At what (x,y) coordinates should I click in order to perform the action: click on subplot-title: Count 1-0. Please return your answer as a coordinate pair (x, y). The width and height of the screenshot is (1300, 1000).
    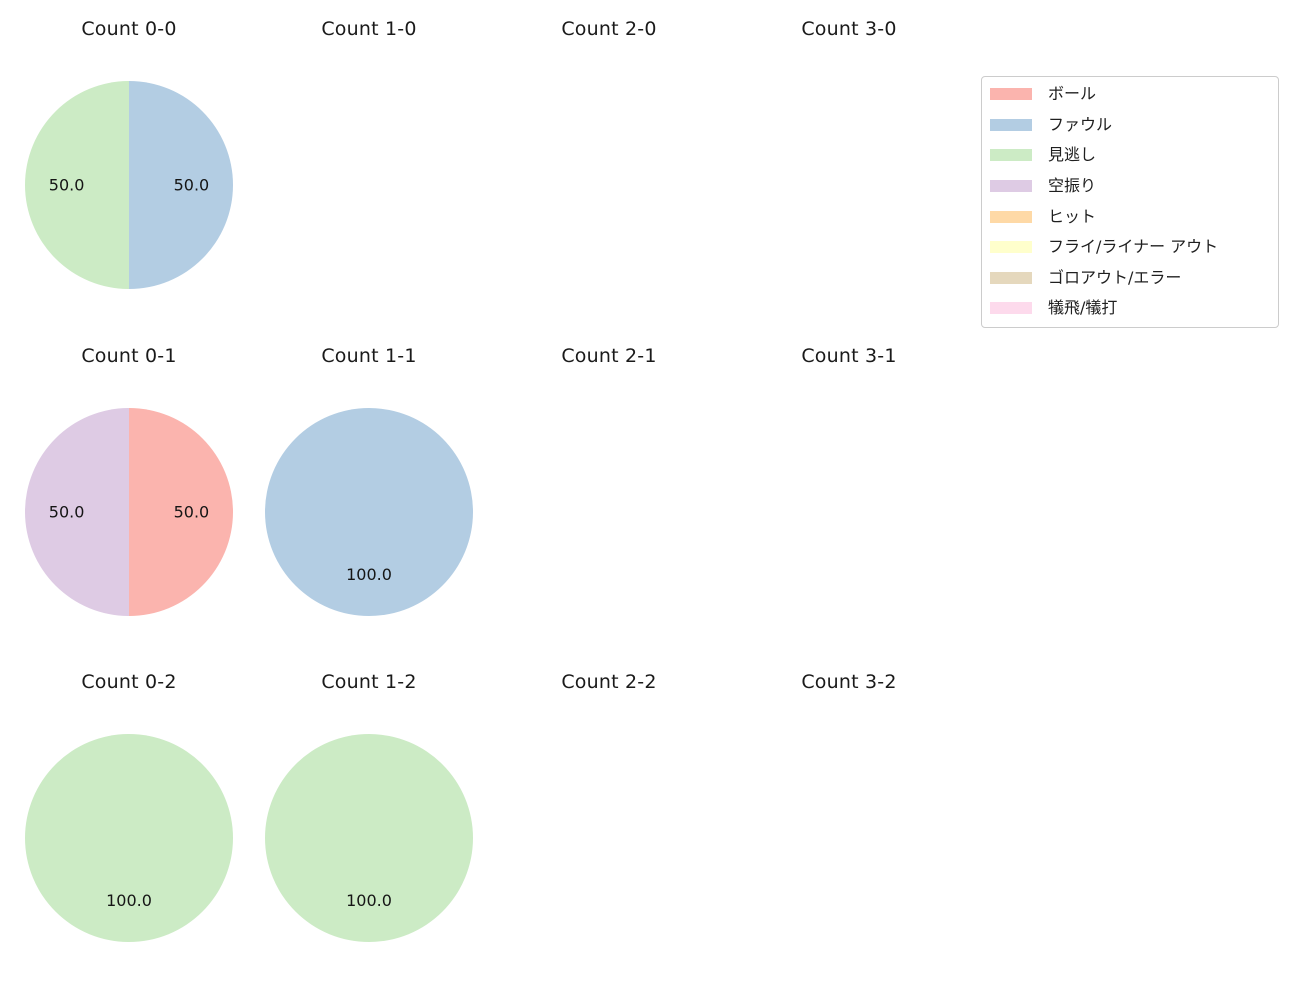
    Looking at the image, I should click on (369, 29).